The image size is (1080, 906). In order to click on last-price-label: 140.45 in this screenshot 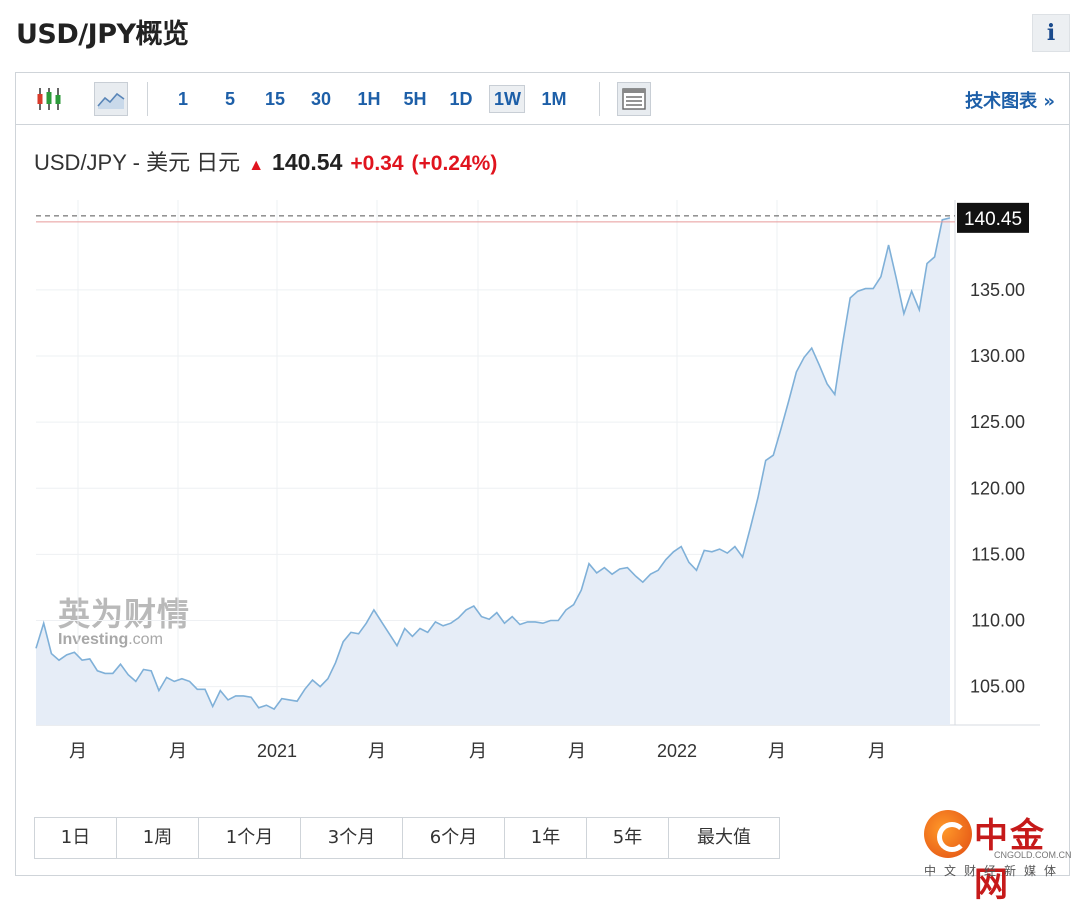, I will do `click(993, 219)`.